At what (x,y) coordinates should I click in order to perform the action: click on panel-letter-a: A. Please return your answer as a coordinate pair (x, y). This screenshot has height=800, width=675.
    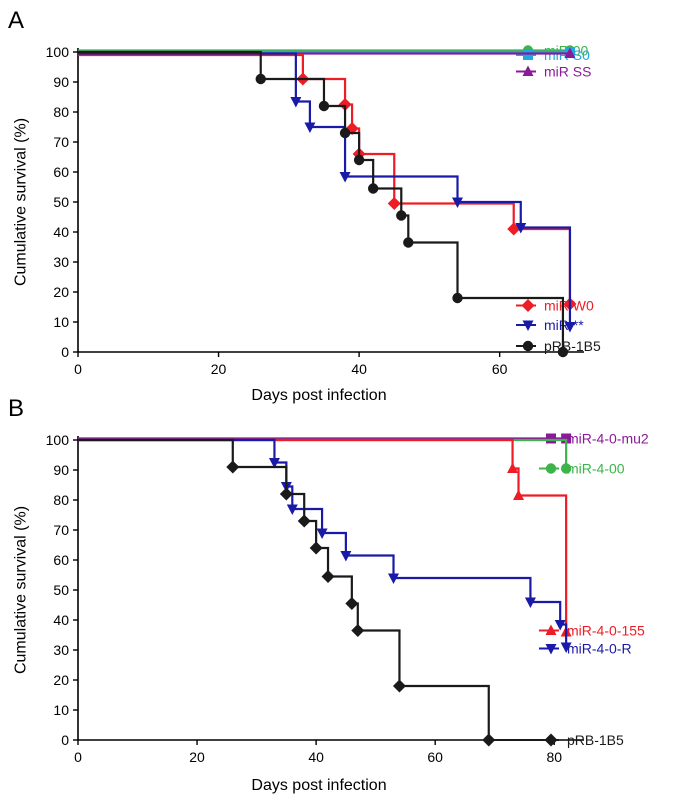
    Looking at the image, I should click on (16, 20).